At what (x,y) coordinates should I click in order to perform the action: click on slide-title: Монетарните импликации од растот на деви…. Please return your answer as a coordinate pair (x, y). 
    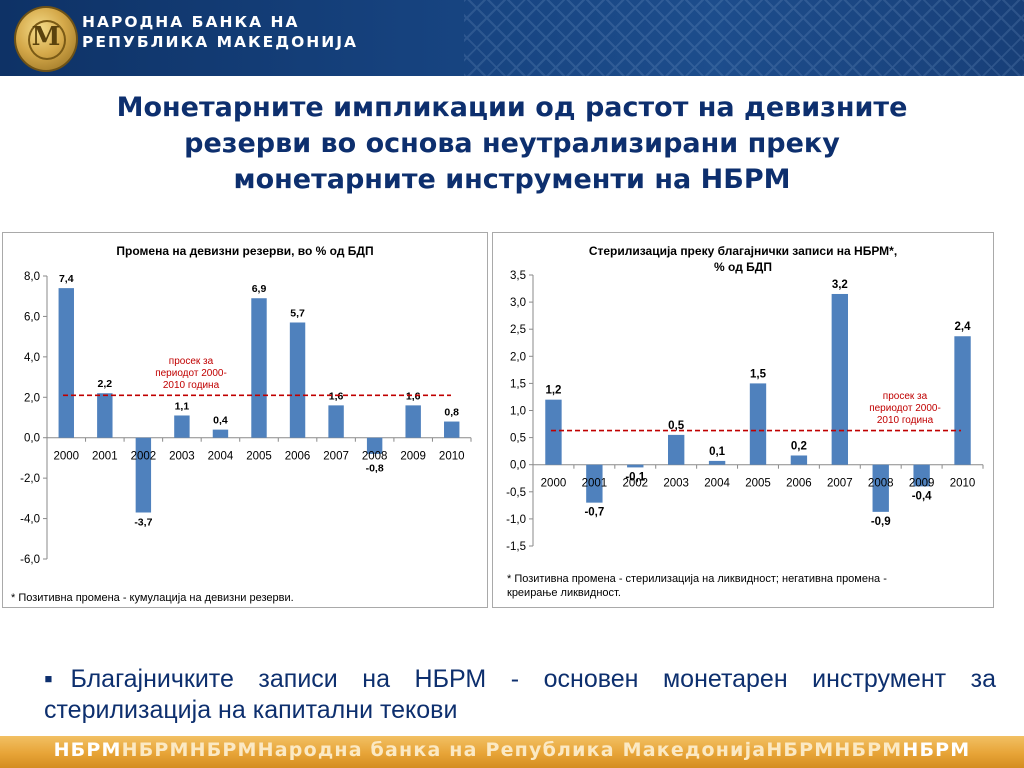
    Looking at the image, I should click on (512, 144).